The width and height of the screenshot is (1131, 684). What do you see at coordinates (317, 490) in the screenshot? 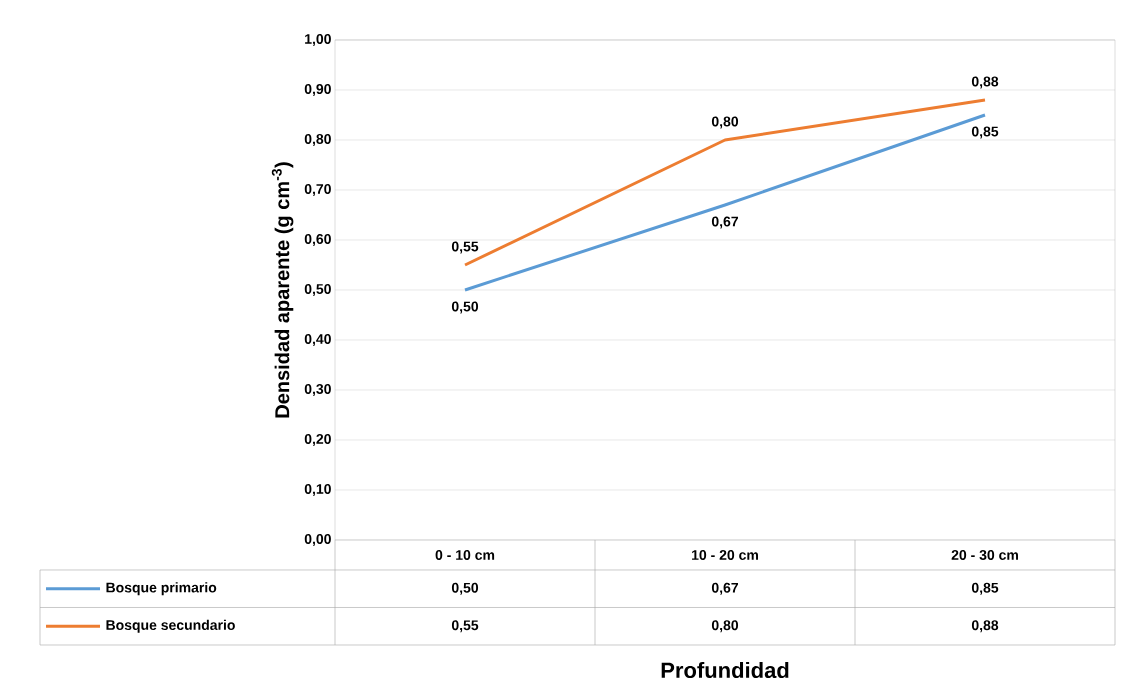
I see `y-tick-label: 0,10` at bounding box center [317, 490].